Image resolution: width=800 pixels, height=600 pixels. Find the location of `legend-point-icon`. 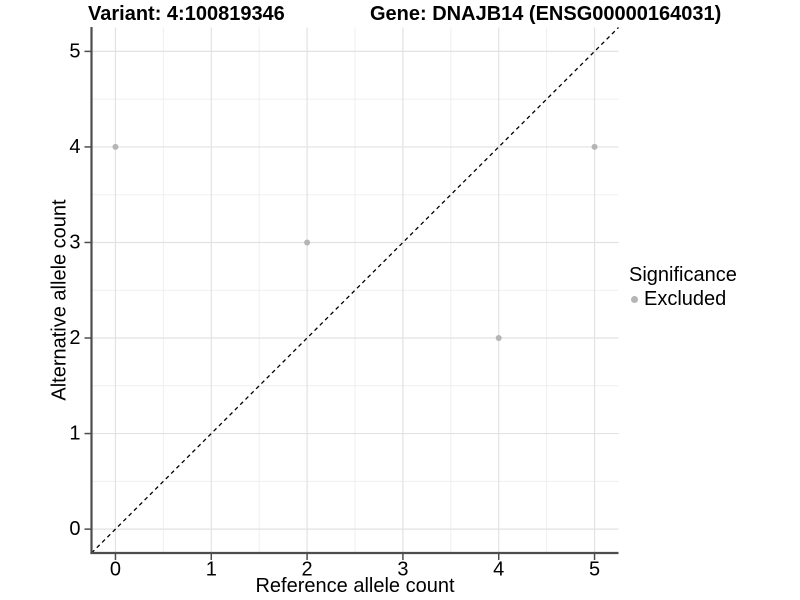

legend-point-icon is located at coordinates (634, 299).